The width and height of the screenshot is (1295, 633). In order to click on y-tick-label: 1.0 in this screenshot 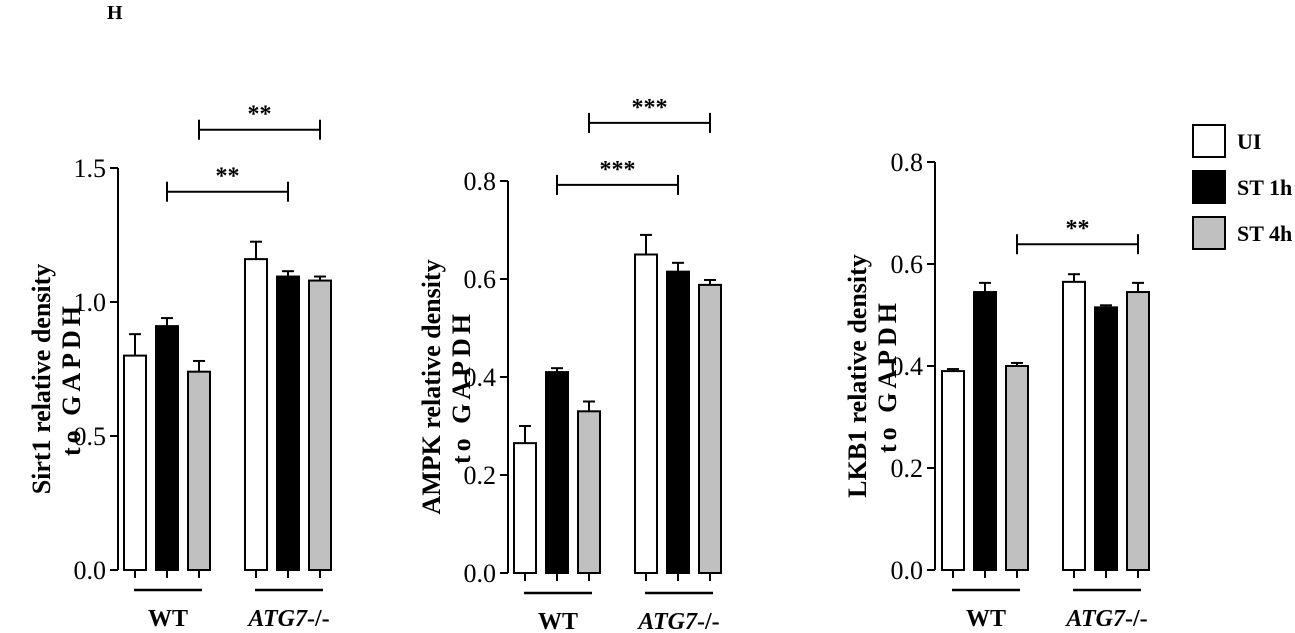, I will do `click(90, 302)`.